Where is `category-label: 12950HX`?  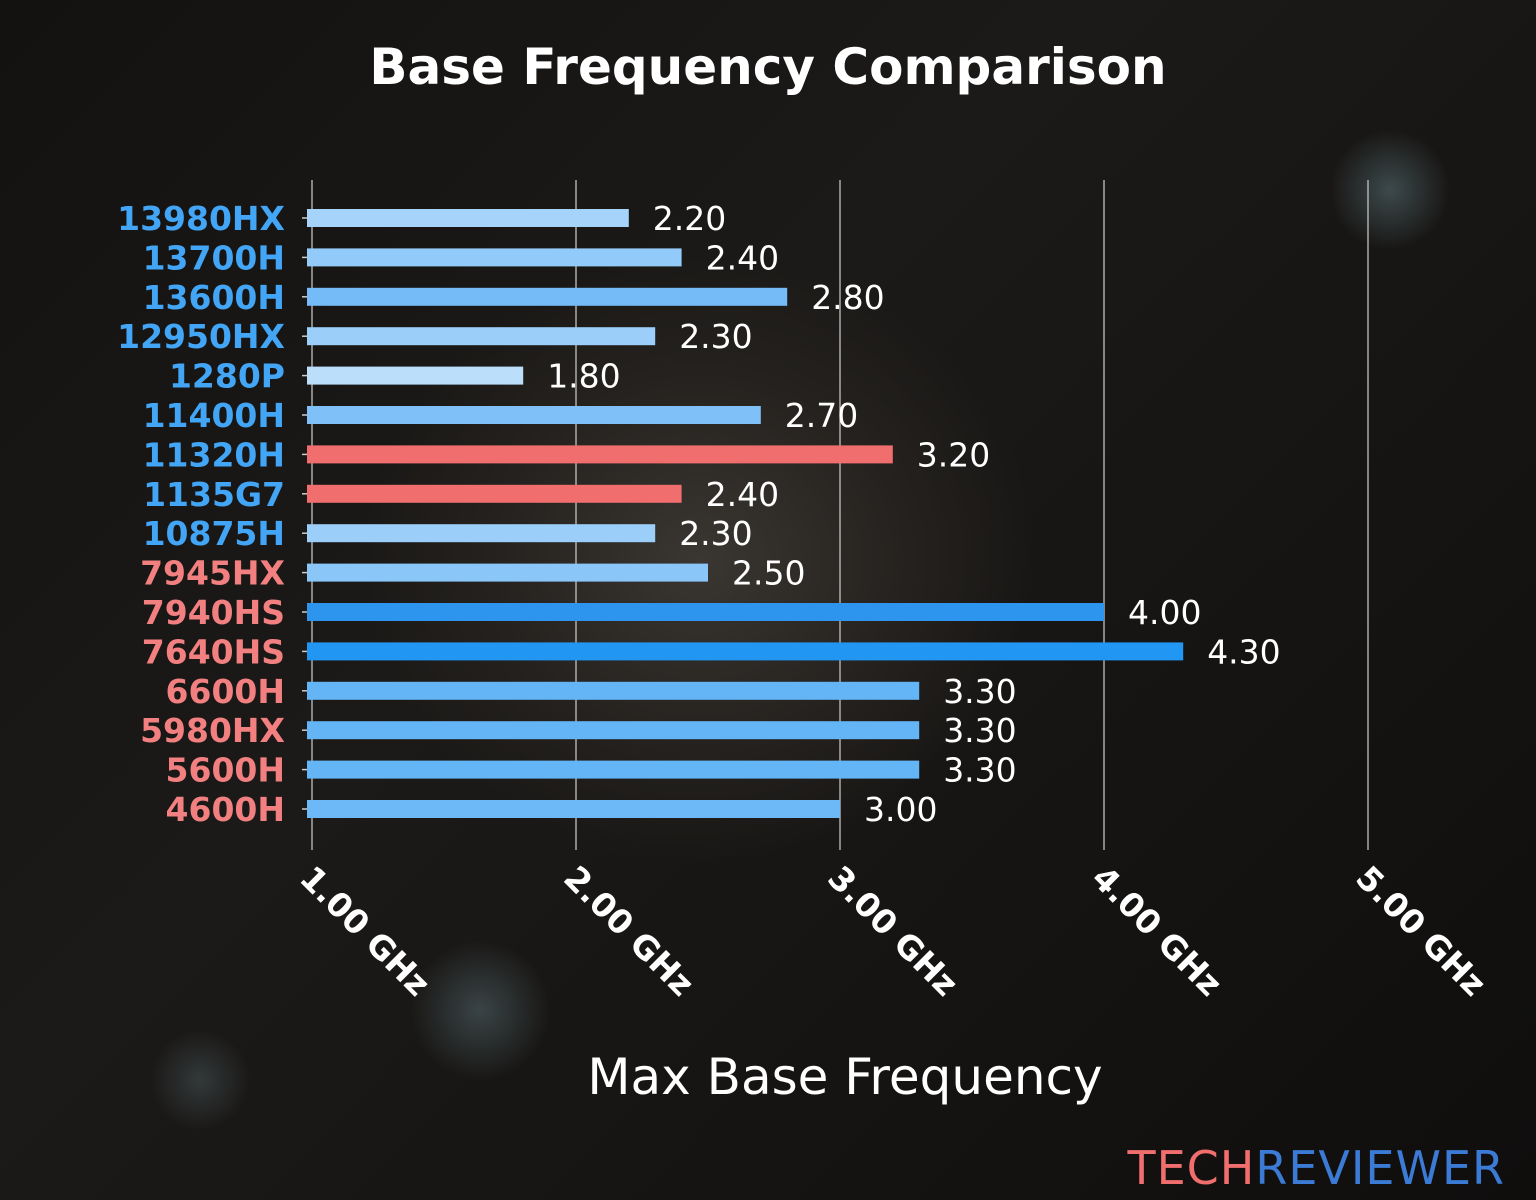
category-label: 12950HX is located at coordinates (201, 336).